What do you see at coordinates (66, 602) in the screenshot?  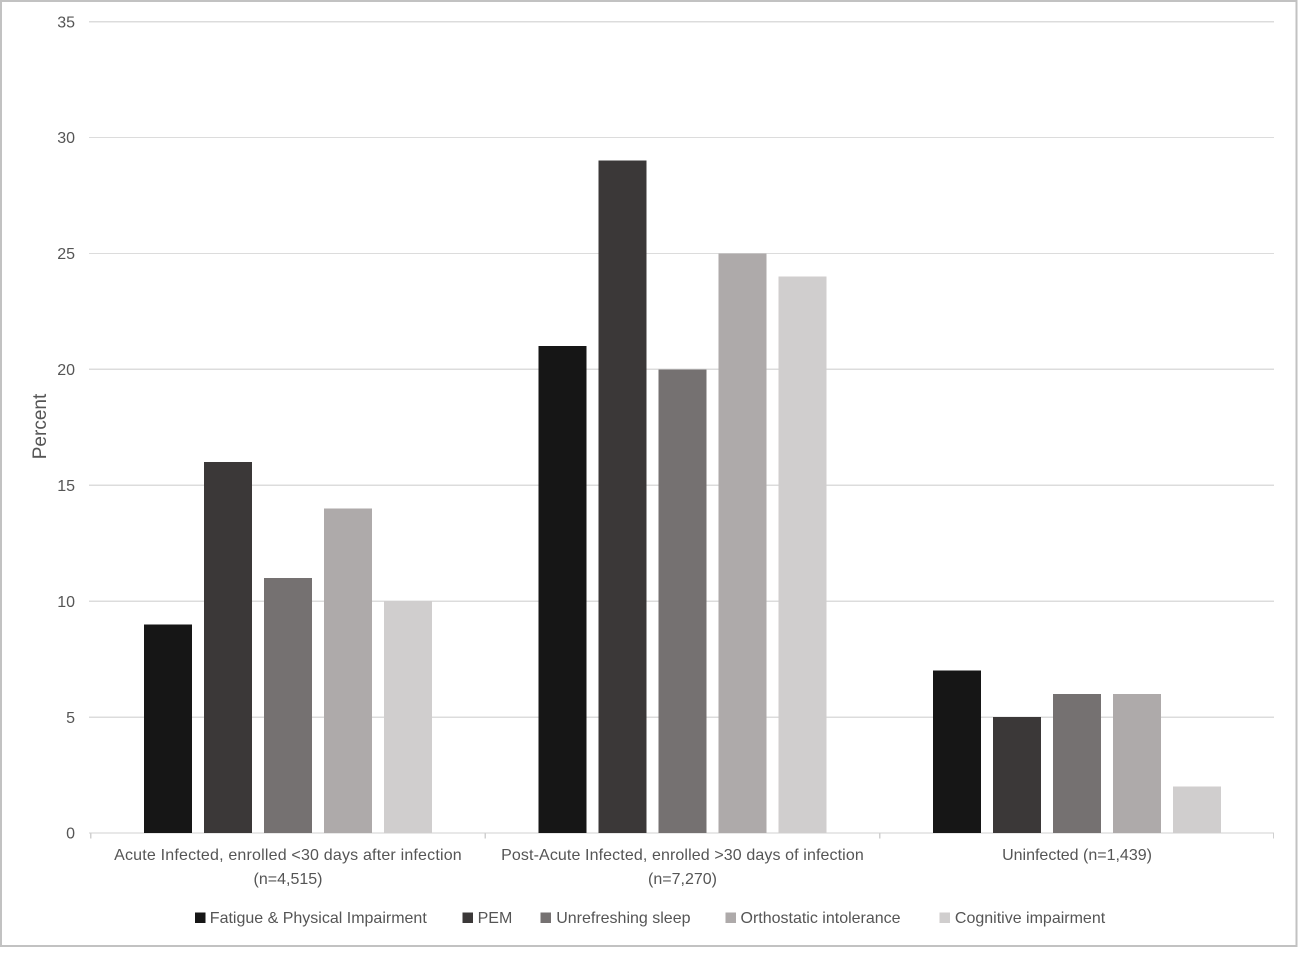 I see `svg-text: 10` at bounding box center [66, 602].